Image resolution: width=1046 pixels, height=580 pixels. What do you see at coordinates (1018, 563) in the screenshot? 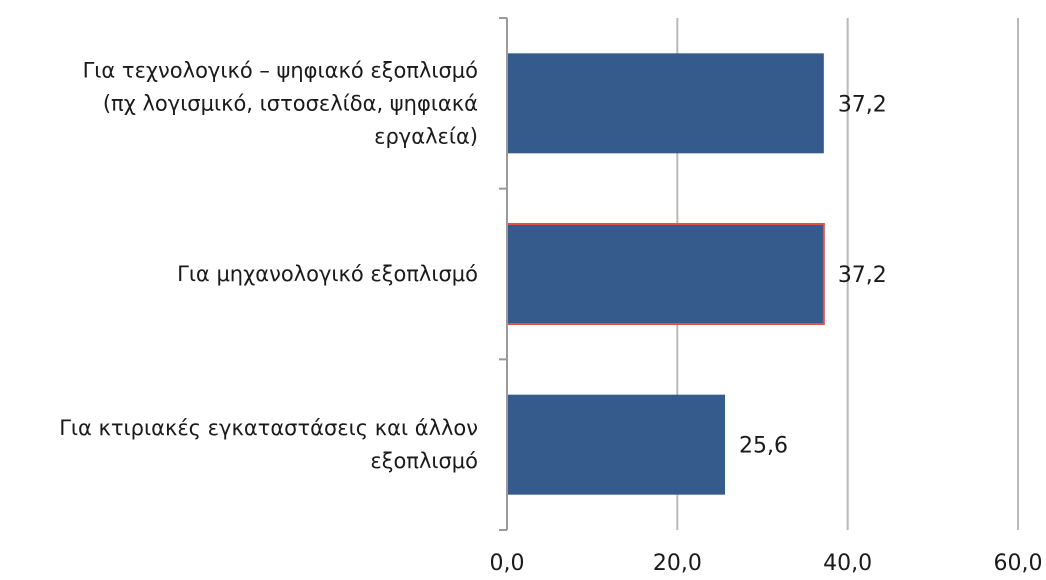
I see `x-tick-label: 60,0` at bounding box center [1018, 563].